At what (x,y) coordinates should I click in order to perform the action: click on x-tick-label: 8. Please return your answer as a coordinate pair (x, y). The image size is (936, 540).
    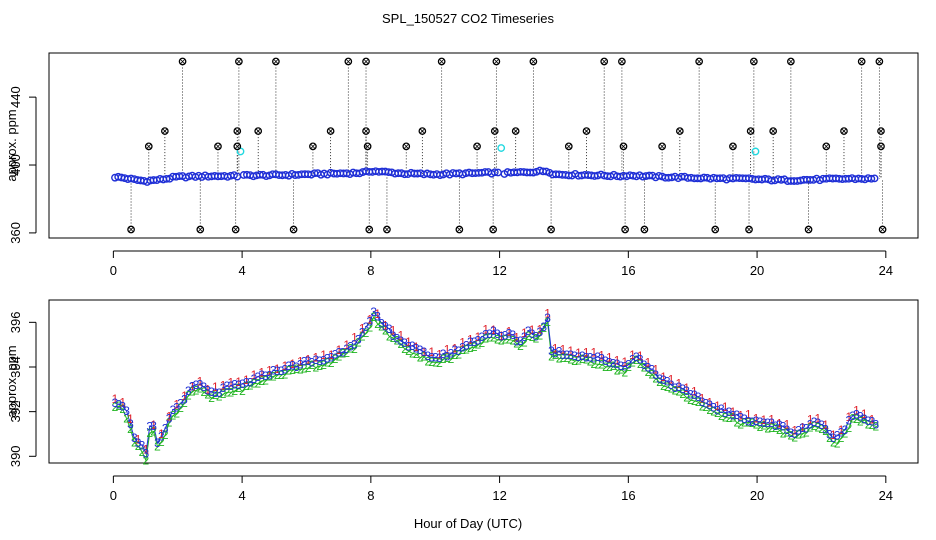
    Looking at the image, I should click on (370, 270).